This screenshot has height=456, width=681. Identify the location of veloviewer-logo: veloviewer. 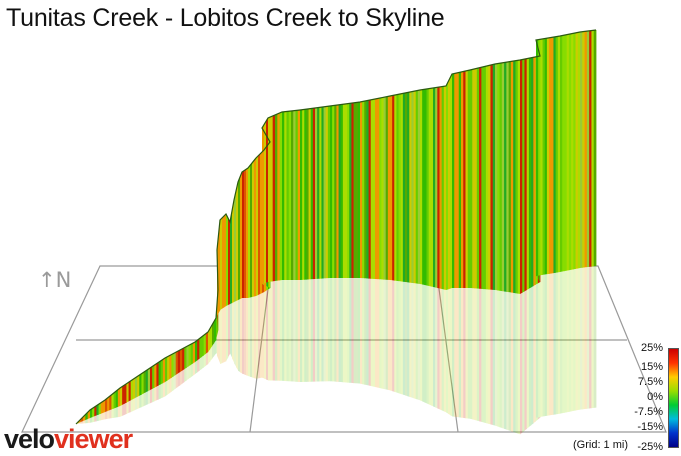
(68, 439).